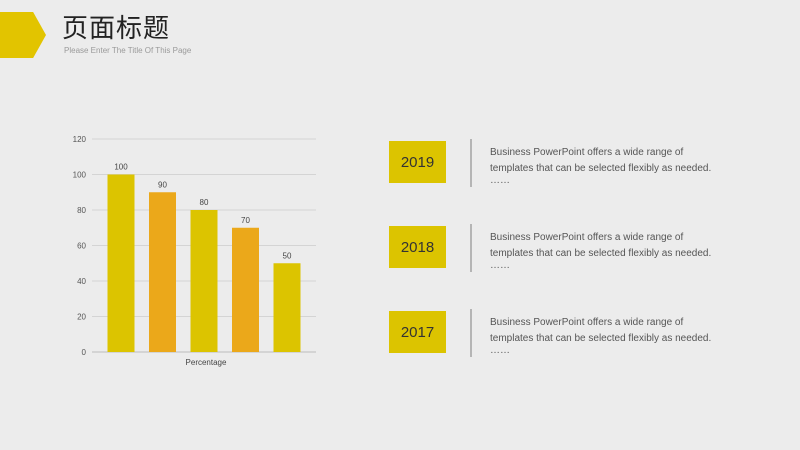 This screenshot has height=450, width=800. What do you see at coordinates (81, 246) in the screenshot?
I see `y-tick-label: 60` at bounding box center [81, 246].